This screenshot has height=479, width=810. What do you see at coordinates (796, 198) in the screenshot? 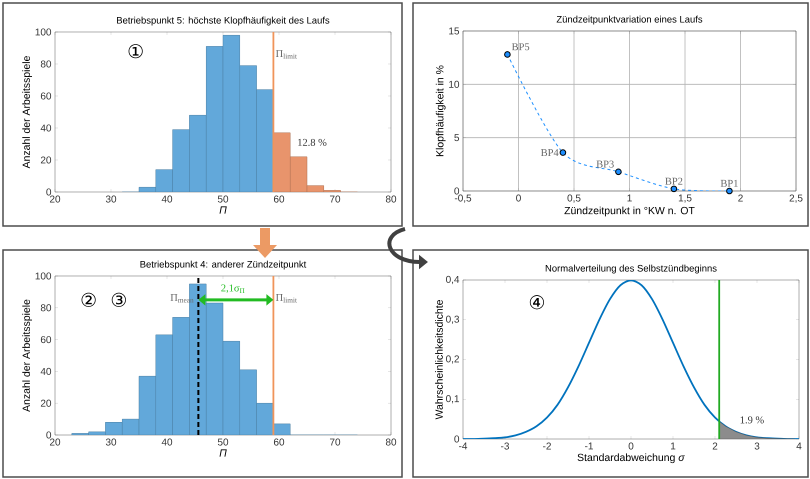
I see `x-tick-label: 2,5` at bounding box center [796, 198].